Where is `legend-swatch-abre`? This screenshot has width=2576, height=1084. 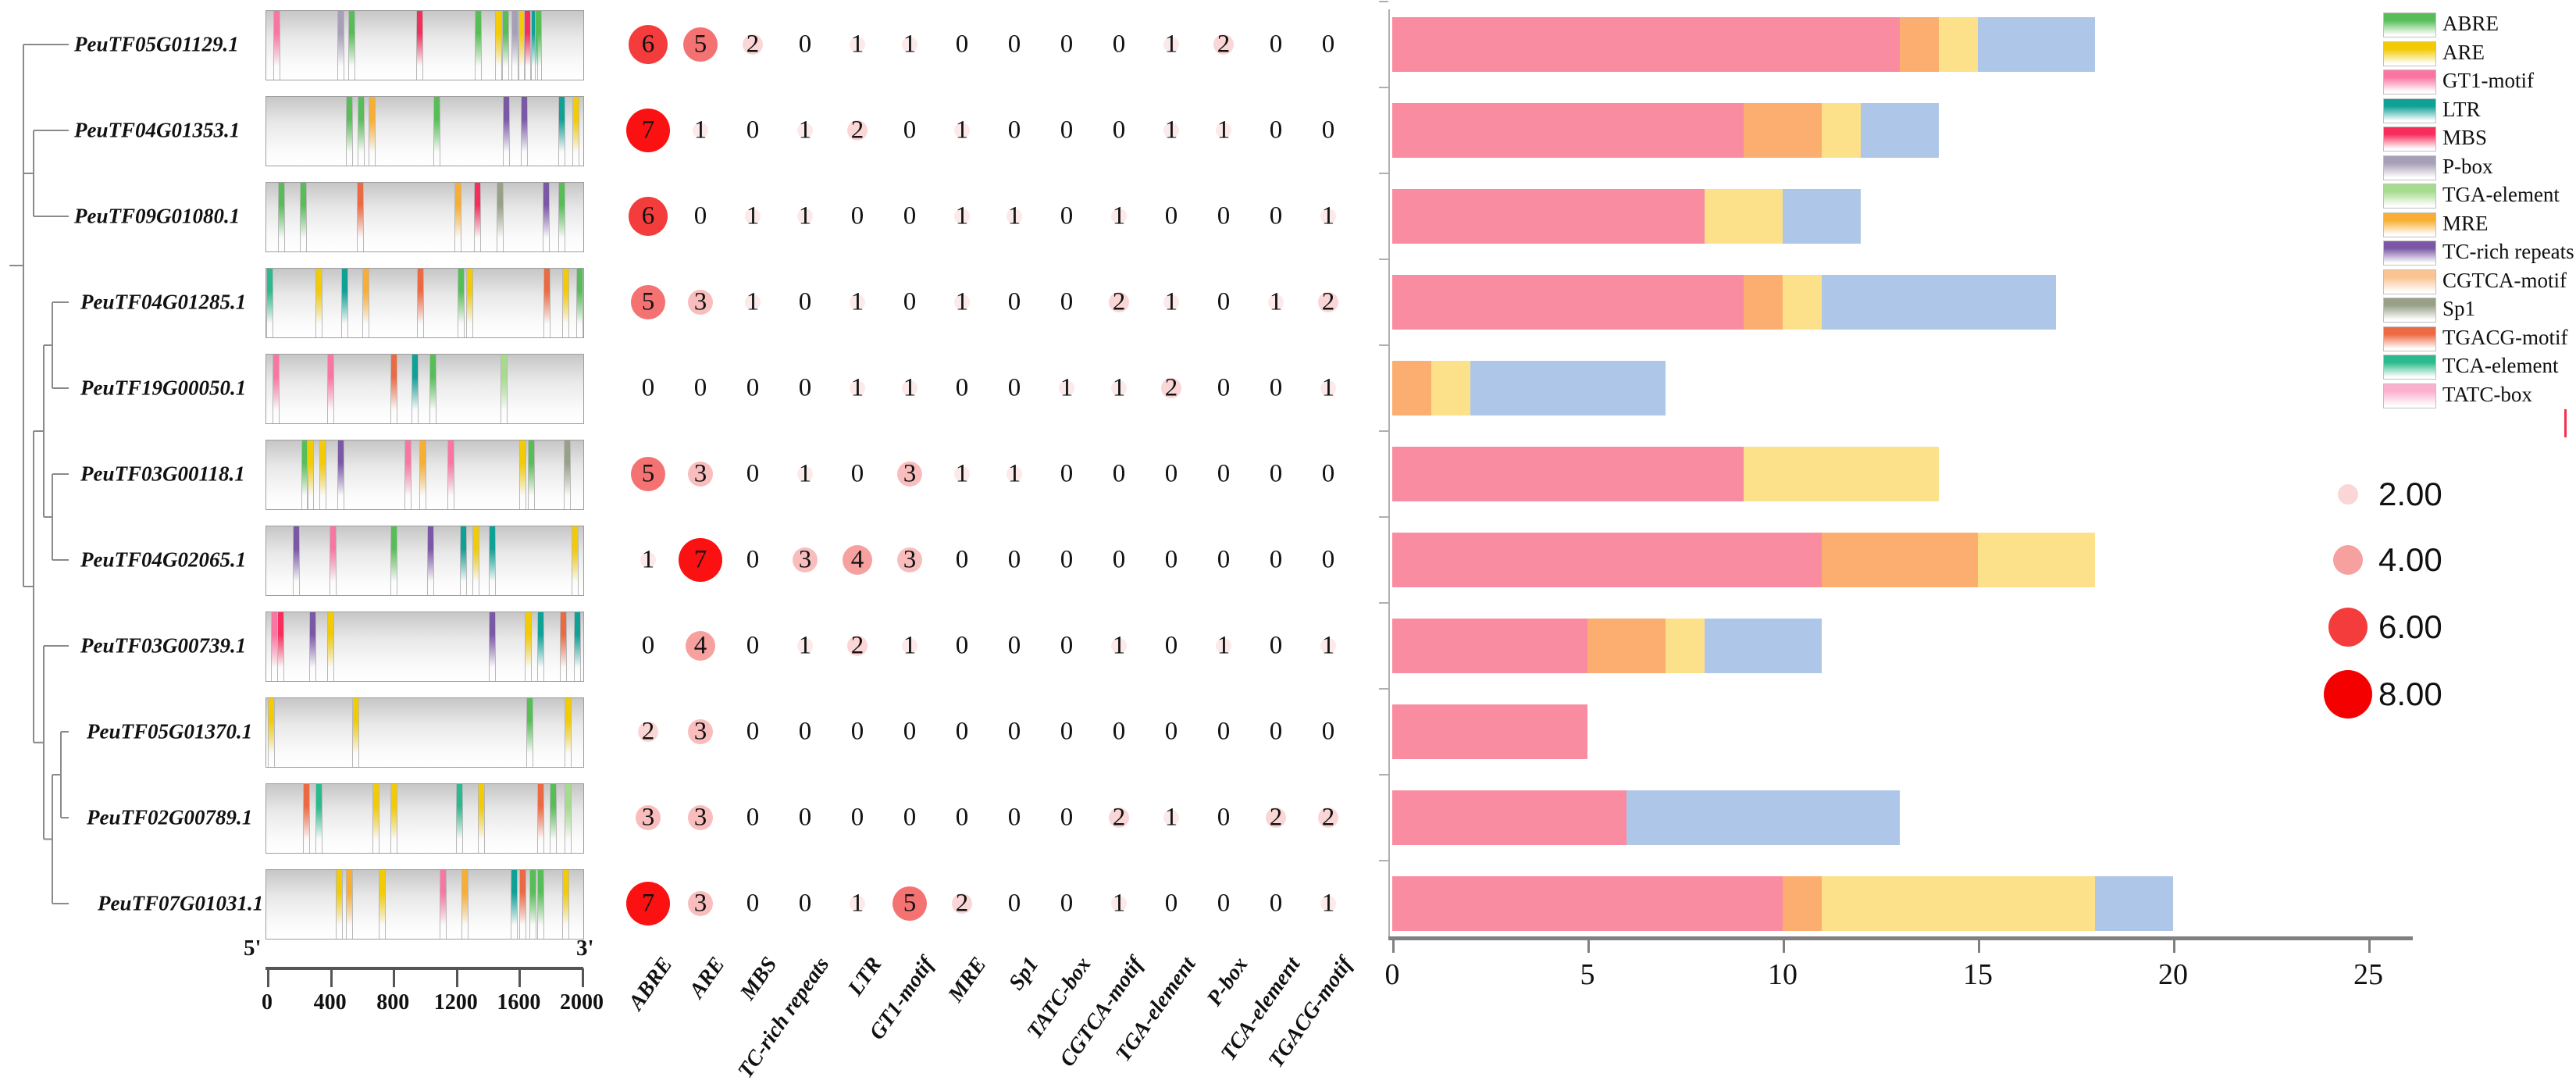
legend-swatch-abre is located at coordinates (2409, 24).